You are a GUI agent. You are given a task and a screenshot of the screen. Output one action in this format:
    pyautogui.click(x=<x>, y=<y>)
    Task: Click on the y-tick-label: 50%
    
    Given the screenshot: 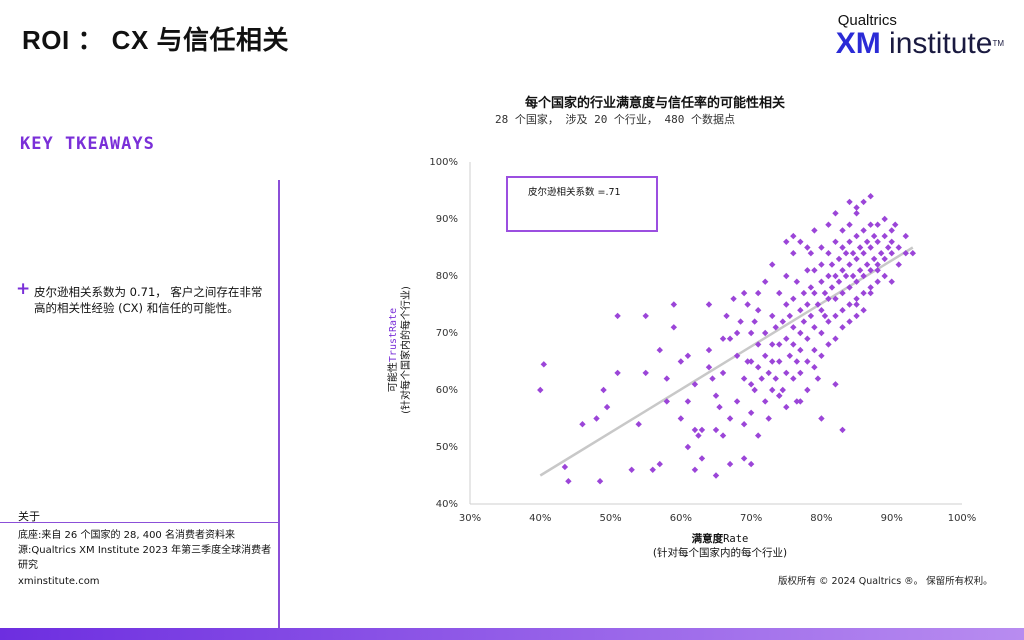 What is the action you would take?
    pyautogui.click(x=447, y=447)
    